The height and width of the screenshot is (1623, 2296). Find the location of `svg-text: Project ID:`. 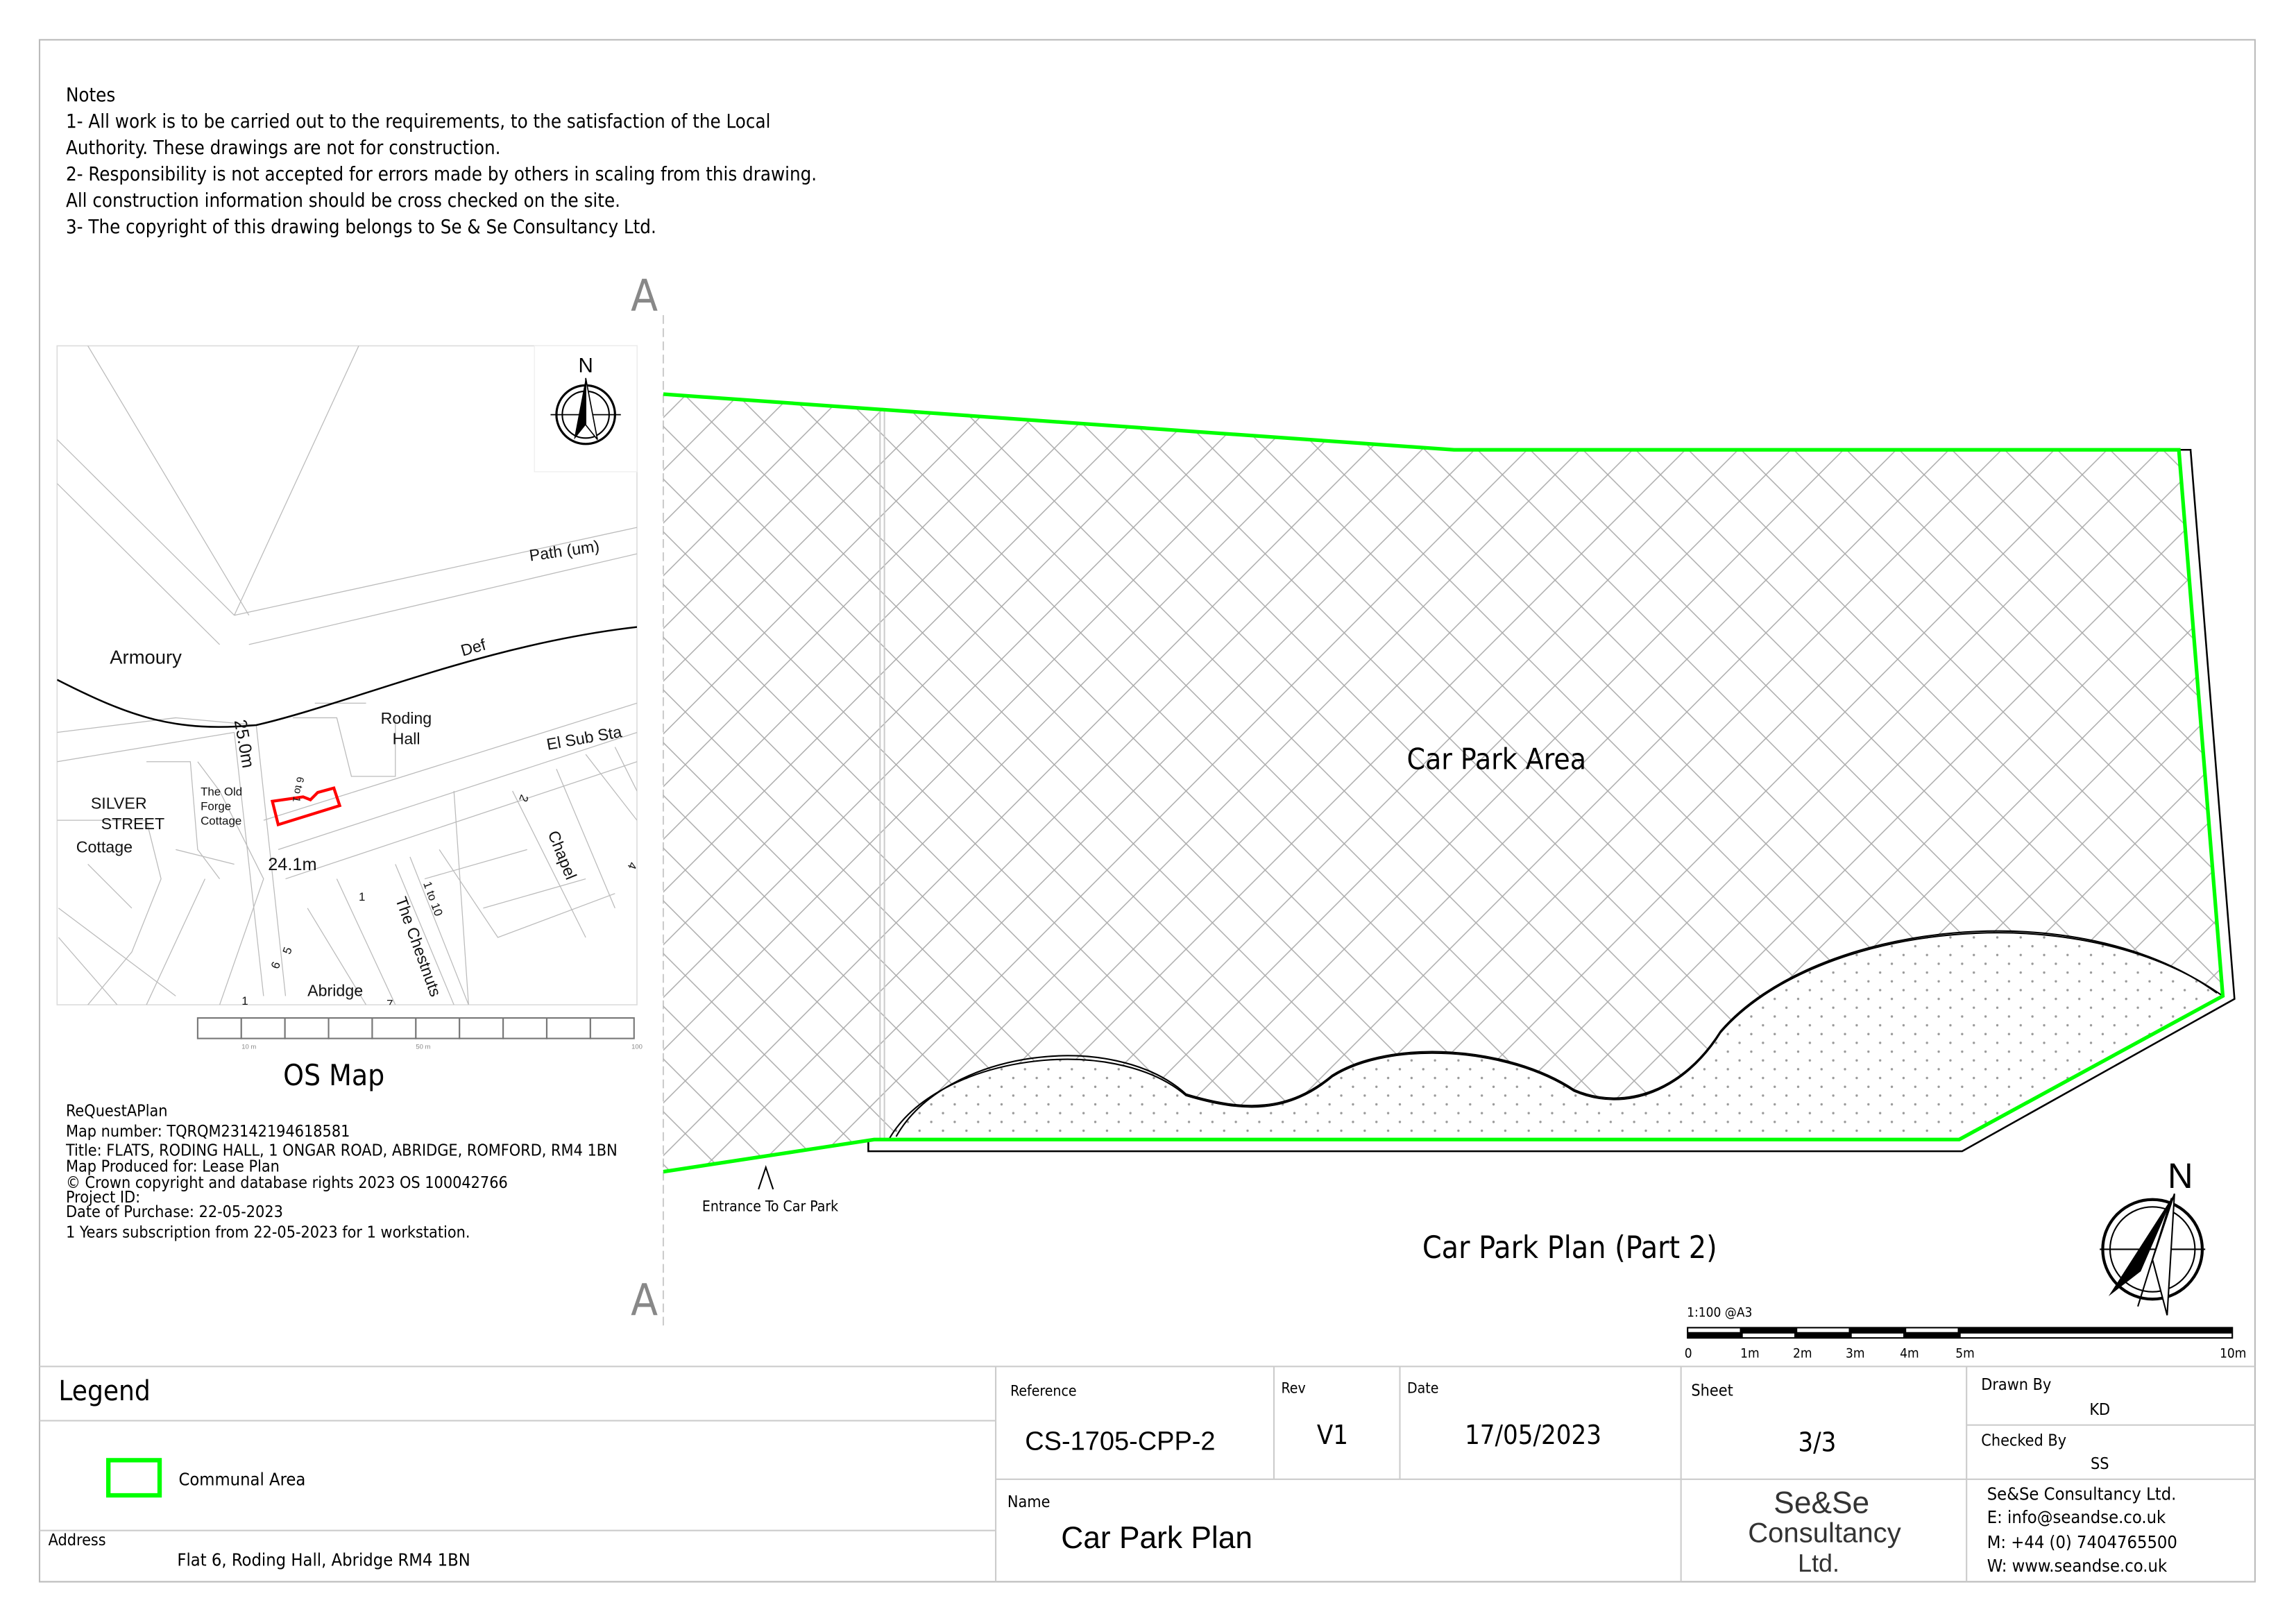

svg-text: Project ID: is located at coordinates (103, 1197).